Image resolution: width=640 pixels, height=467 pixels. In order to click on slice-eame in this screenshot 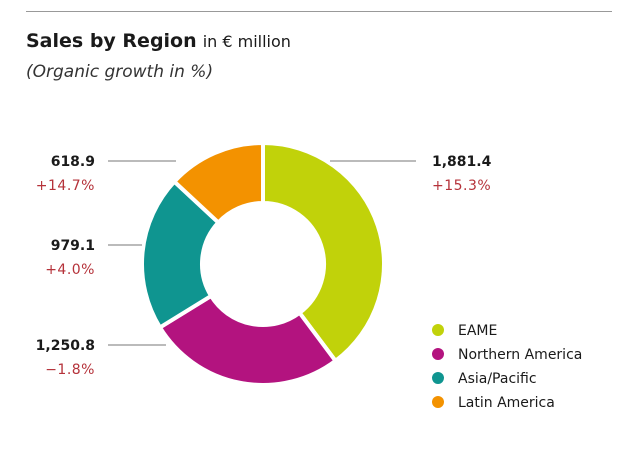, I will do `click(323, 252)`.